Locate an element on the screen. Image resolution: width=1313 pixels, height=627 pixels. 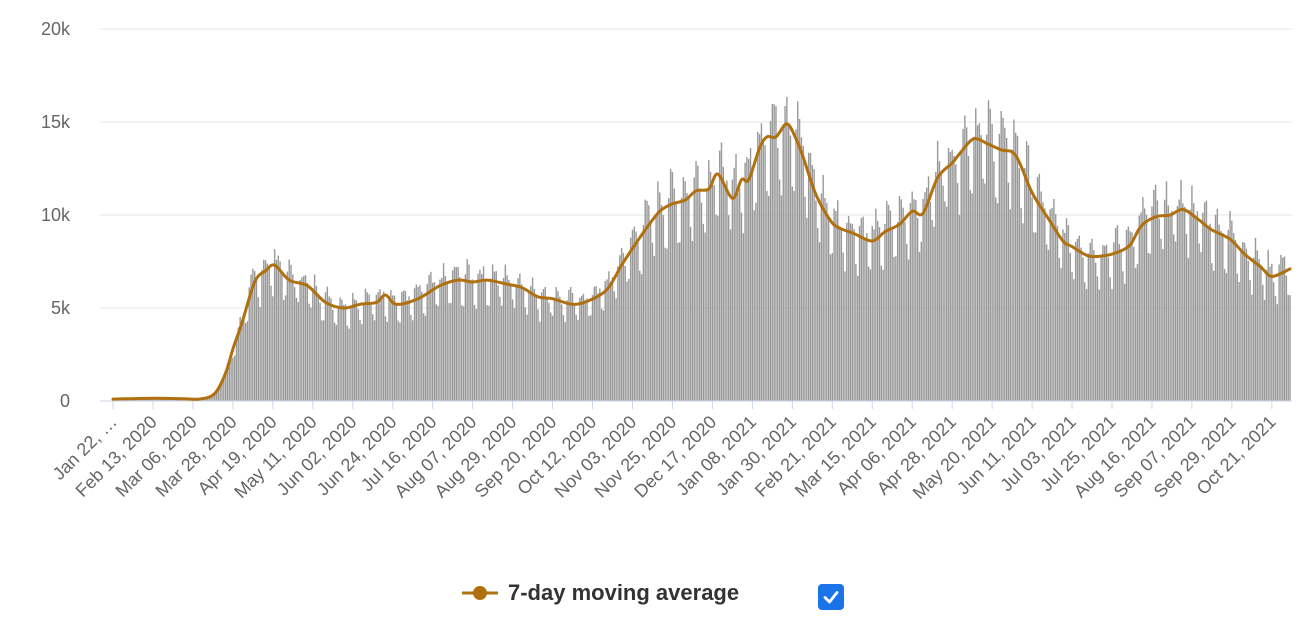
checkmark-icon is located at coordinates (831, 597).